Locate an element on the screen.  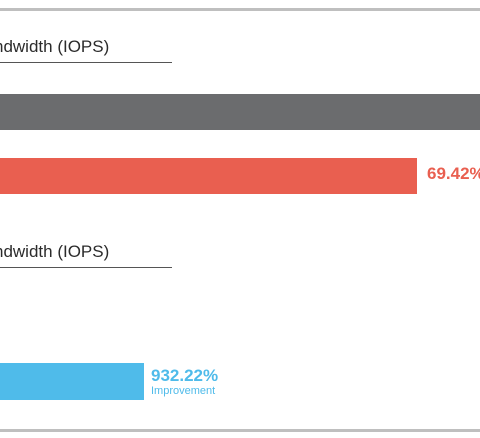
metric-label-bottom-text: ndwidth (IOPS) is located at coordinates (55, 251).